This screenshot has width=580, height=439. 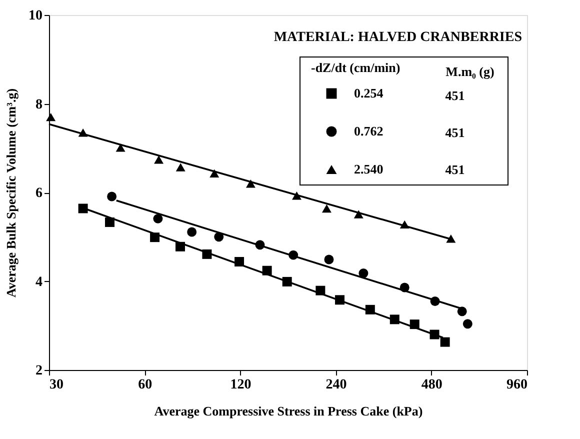 I want to click on legend-title: -dZ/dt (cm/min), so click(x=355, y=67).